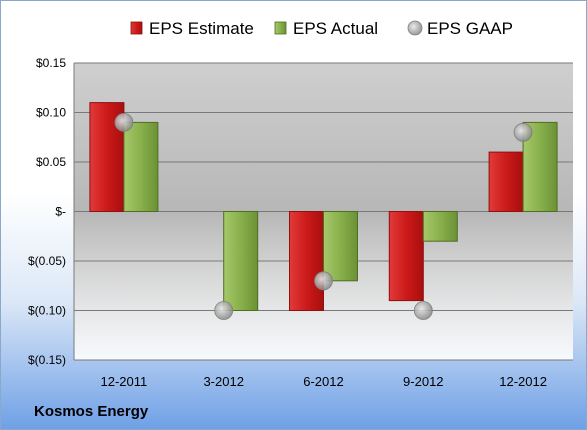 Image resolution: width=587 pixels, height=430 pixels. Describe the element at coordinates (223, 381) in the screenshot. I see `x-tick-label: 3-2012` at that location.